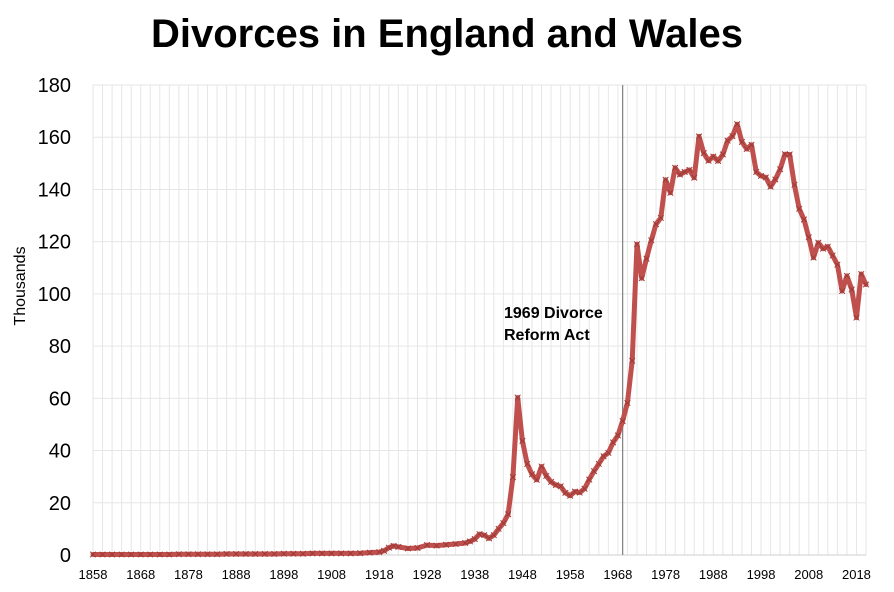  Describe the element at coordinates (547, 335) in the screenshot. I see `annotation-text: Reform Act` at that location.